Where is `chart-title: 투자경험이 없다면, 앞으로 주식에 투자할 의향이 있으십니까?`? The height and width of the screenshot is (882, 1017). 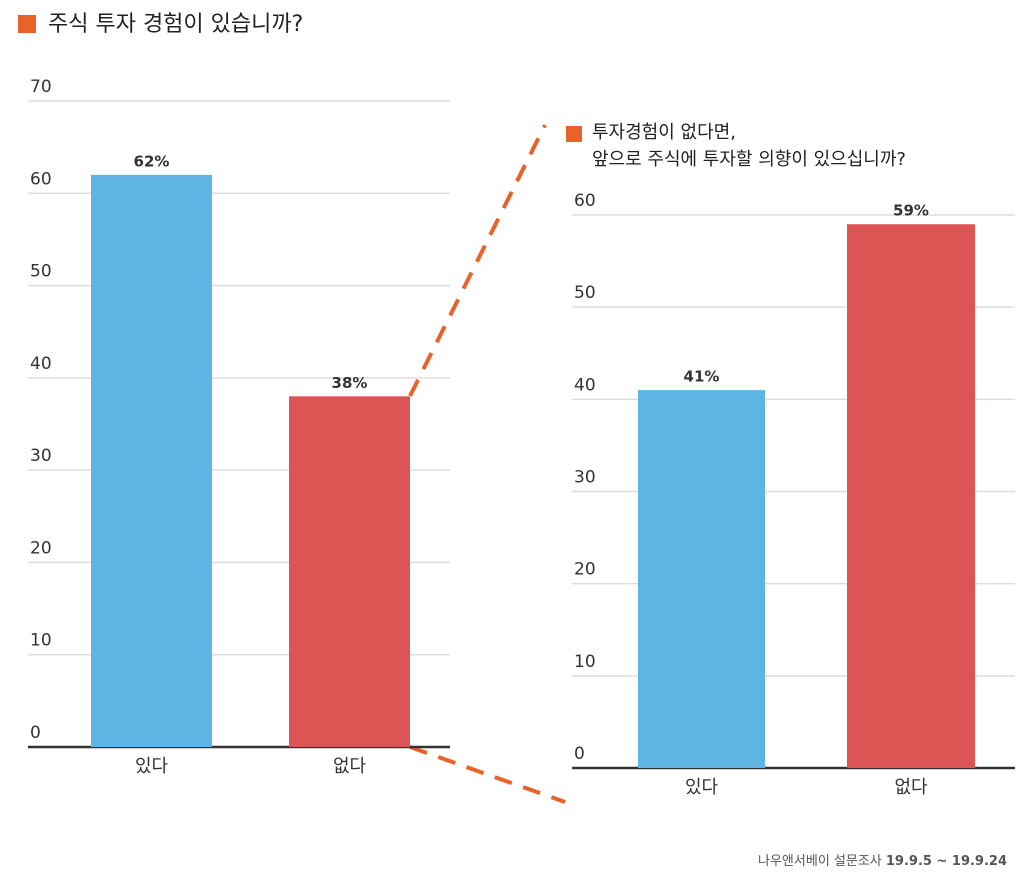 chart-title: 투자경험이 없다면, 앞으로 주식에 투자할 의향이 있으십니까? is located at coordinates (749, 146).